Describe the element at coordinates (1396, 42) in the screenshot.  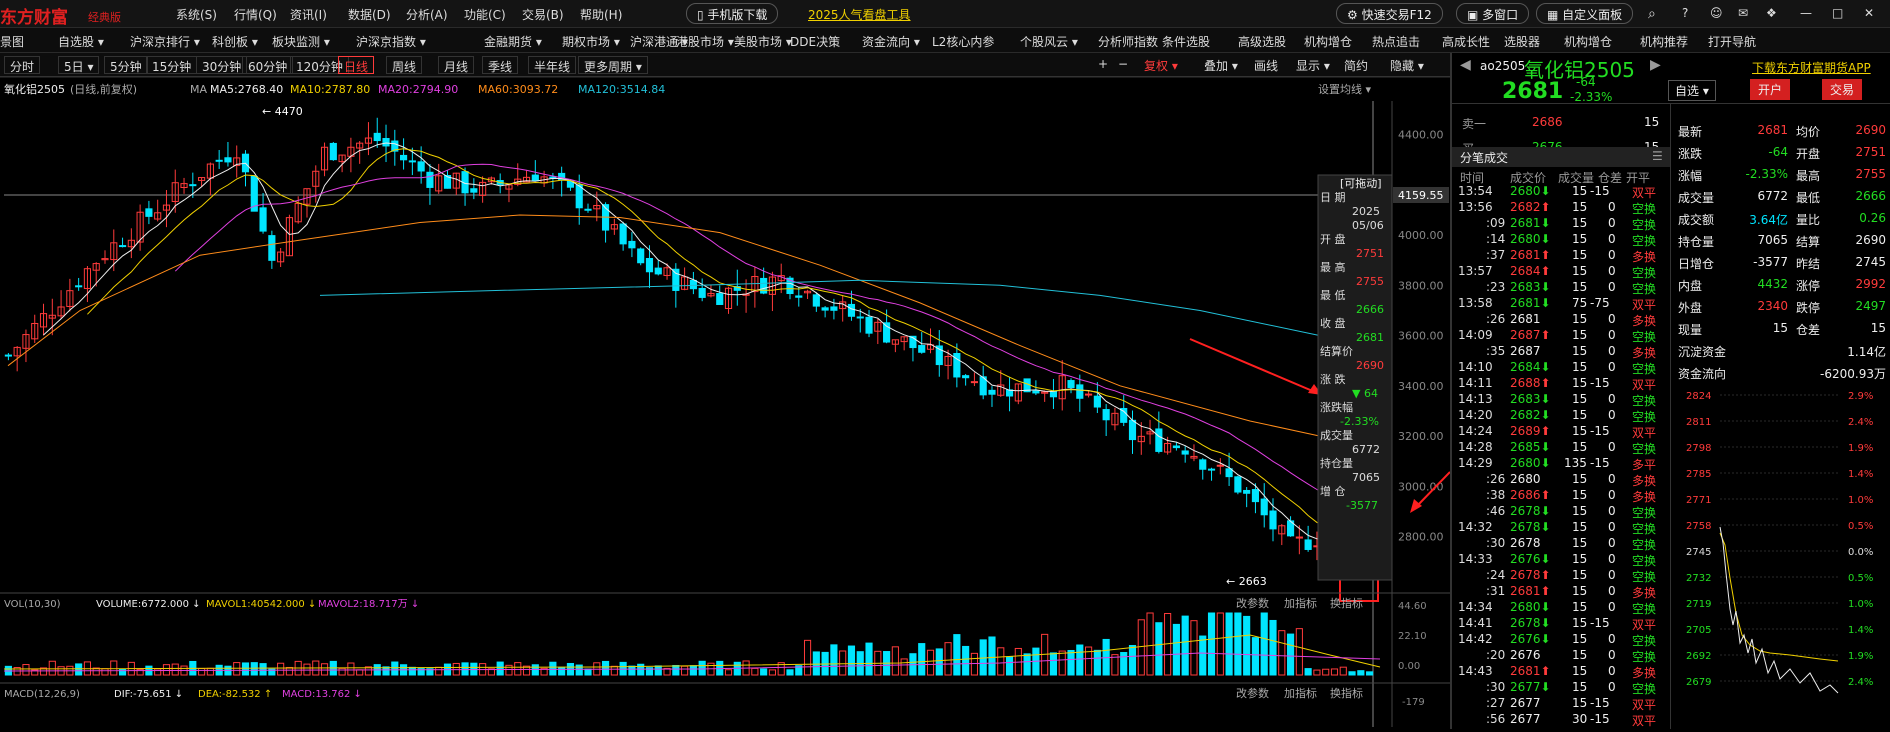
I see `nav-item-20: 热点追击` at that location.